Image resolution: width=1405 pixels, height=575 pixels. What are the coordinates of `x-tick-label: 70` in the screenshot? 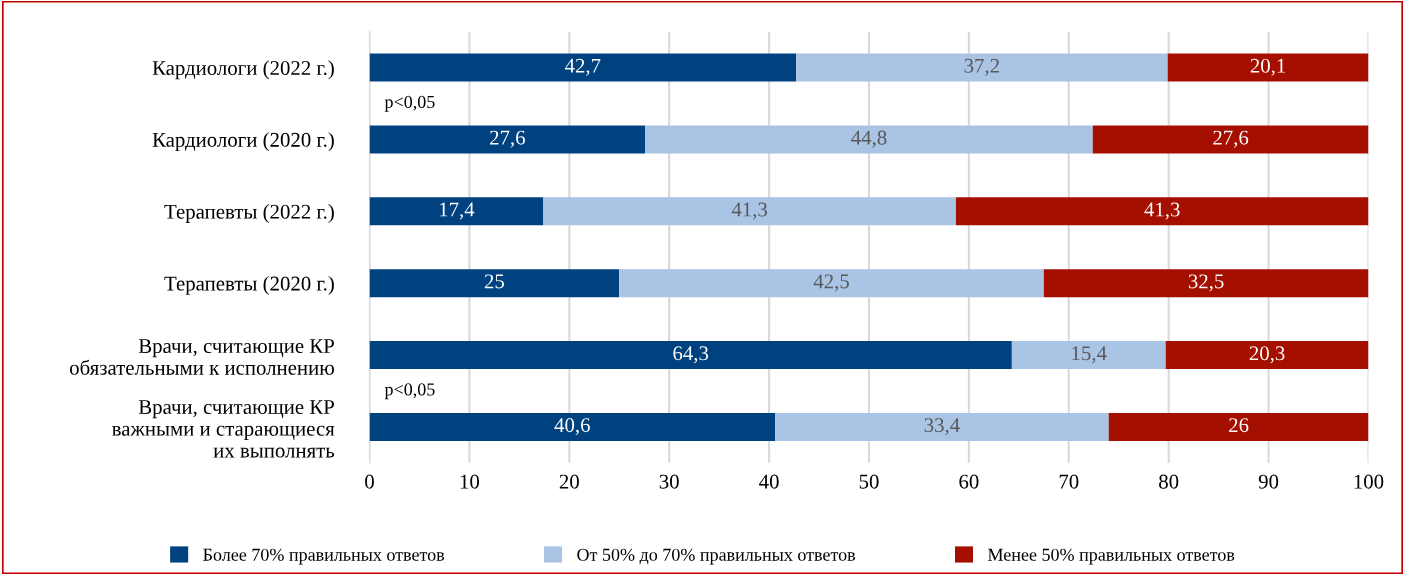 It's located at (1069, 481).